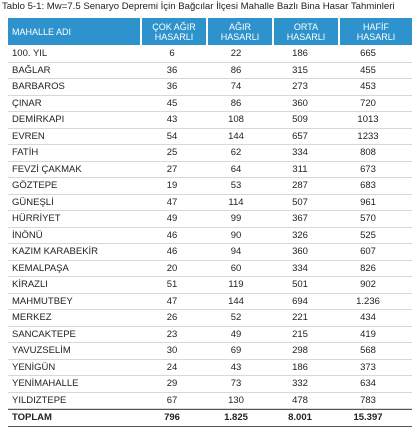 This screenshot has width=420, height=427. I want to click on name-cell: GÜNEŞLİ, so click(33, 202).